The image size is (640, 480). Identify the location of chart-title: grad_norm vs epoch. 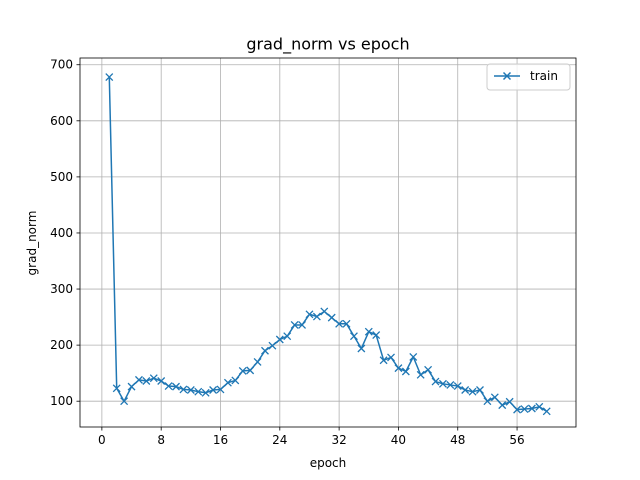
(327, 45).